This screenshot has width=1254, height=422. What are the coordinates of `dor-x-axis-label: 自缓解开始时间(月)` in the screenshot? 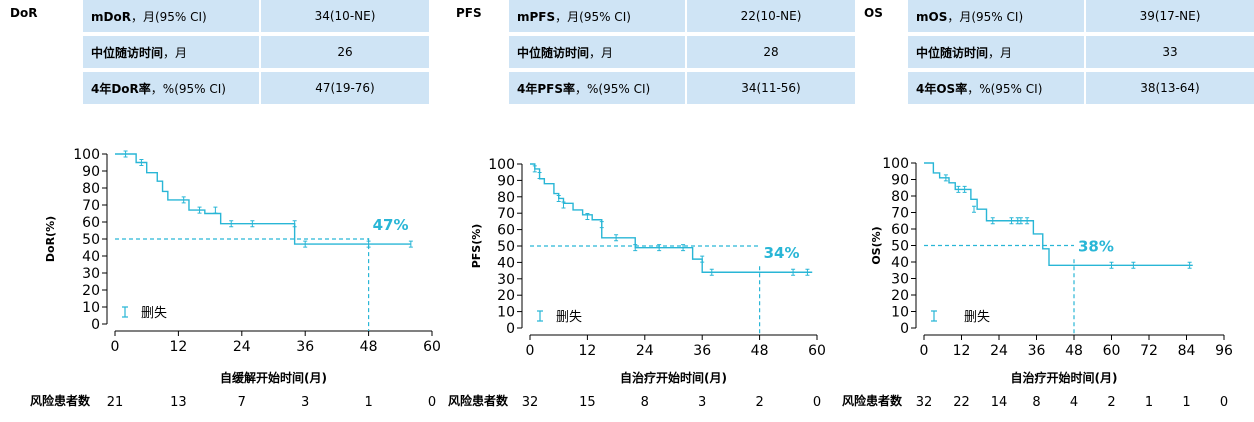 It's located at (273, 377).